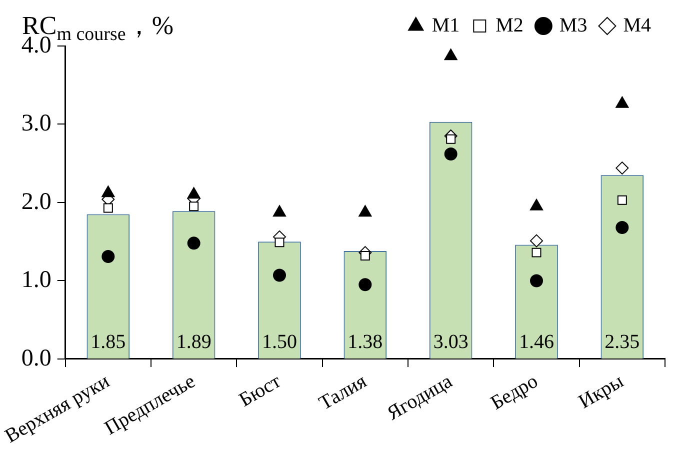 The height and width of the screenshot is (452, 677). I want to click on data-label: 2.35, so click(622, 342).